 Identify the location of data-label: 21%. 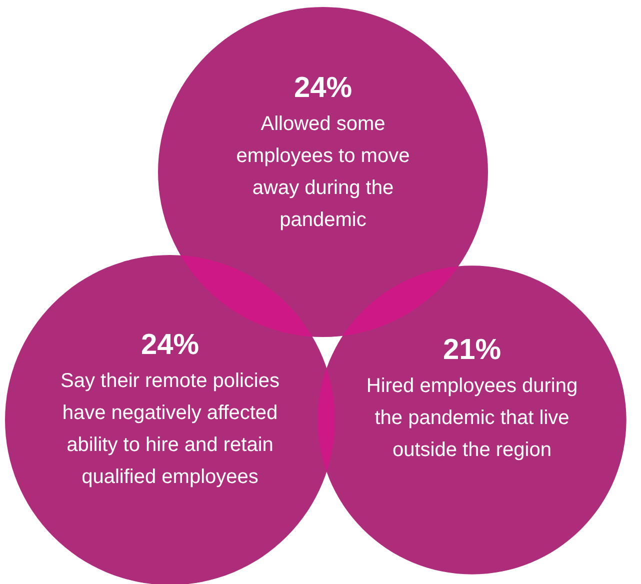
(472, 350).